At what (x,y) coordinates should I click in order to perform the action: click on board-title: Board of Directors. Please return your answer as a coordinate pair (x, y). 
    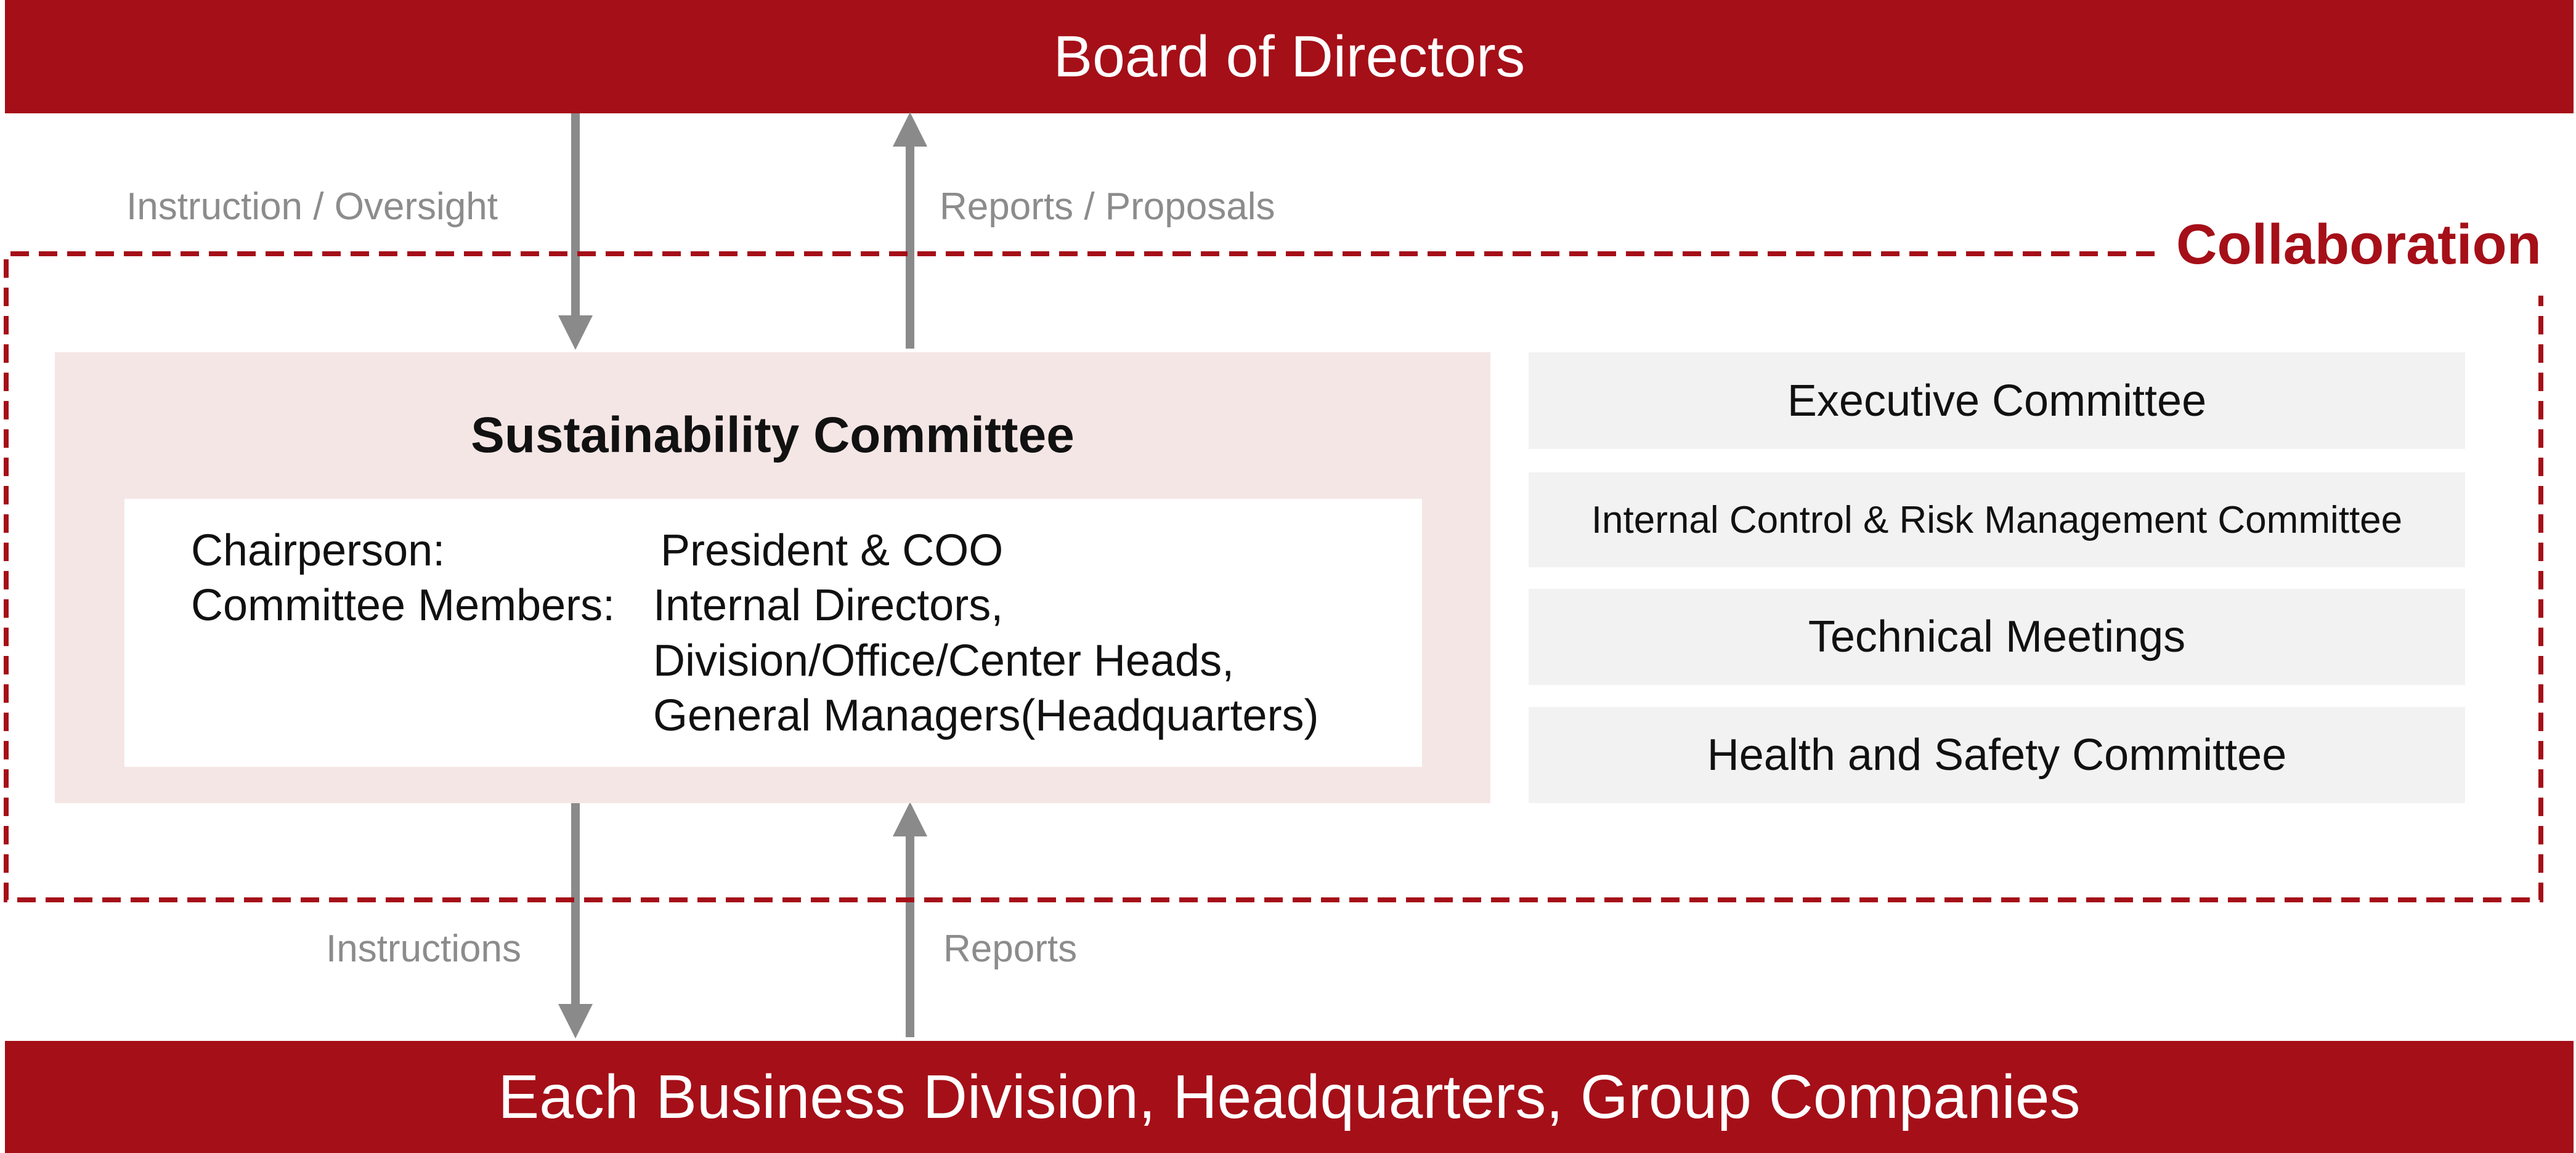
    Looking at the image, I should click on (1289, 56).